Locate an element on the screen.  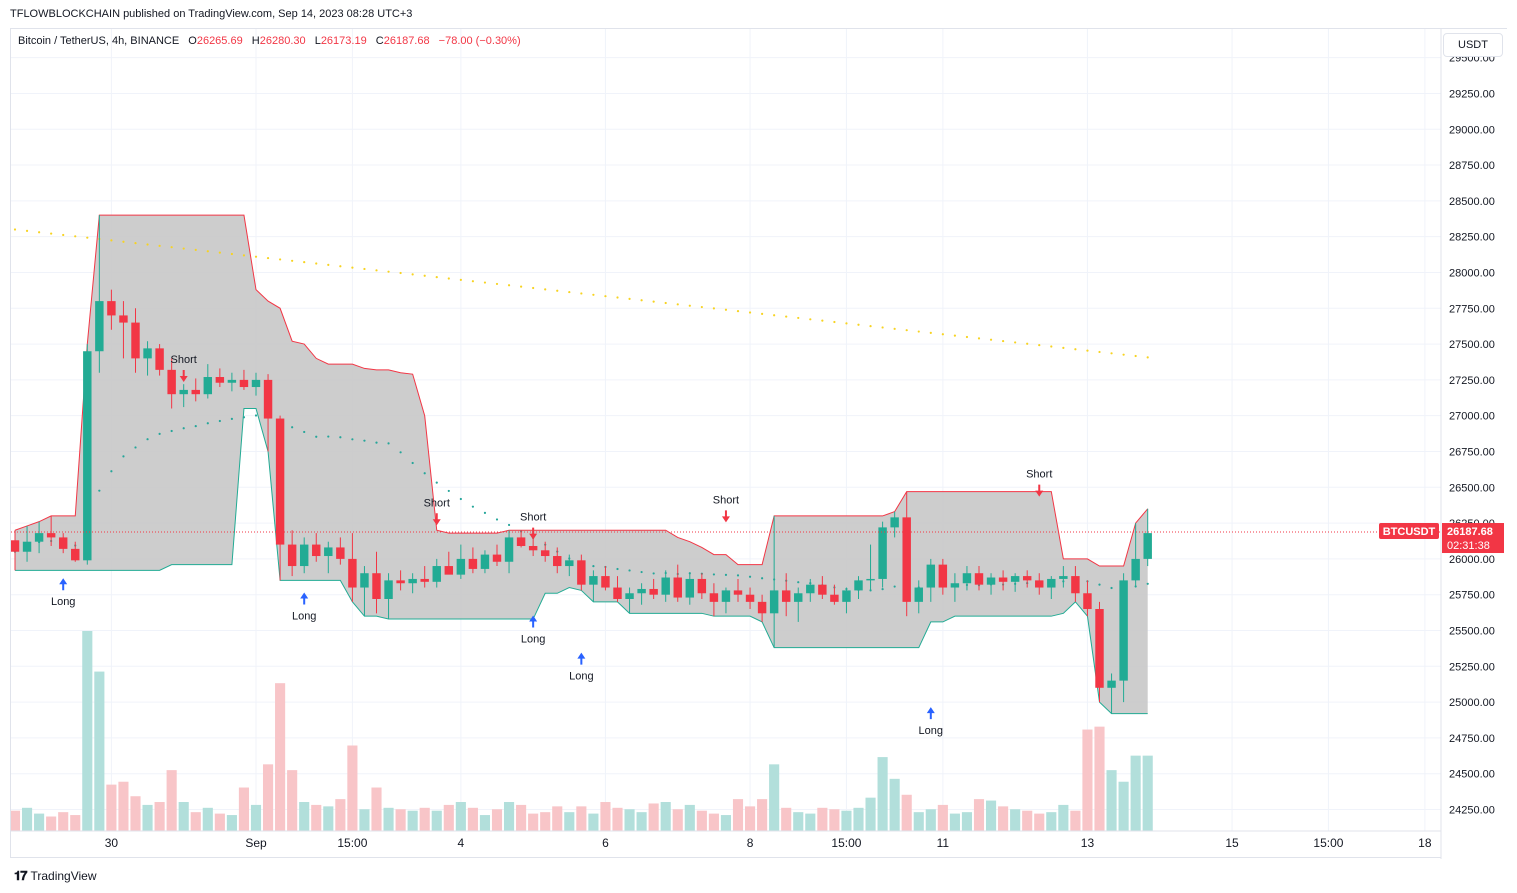
time-tick-label: Sep is located at coordinates (256, 843).